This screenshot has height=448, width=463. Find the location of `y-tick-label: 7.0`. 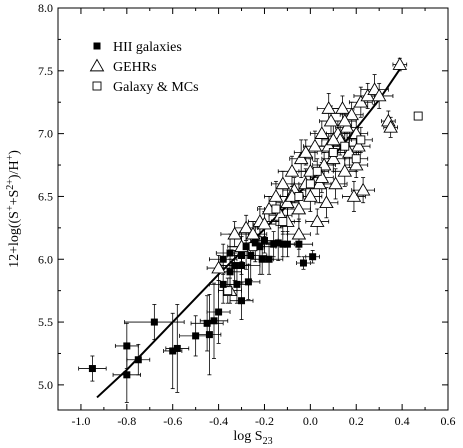

y-tick-label: 7.0 is located at coordinates (45, 134).